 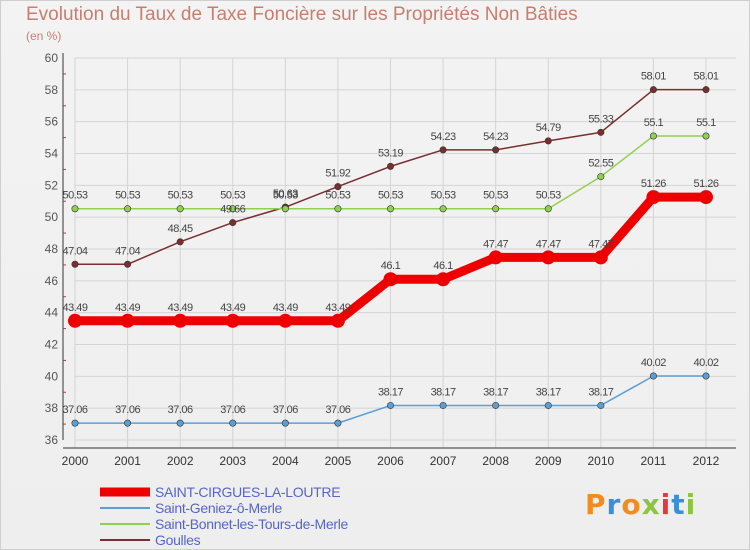 What do you see at coordinates (252, 524) in the screenshot?
I see `legend-label-saint-bonnet: Saint-Bonnet-les-Tours-de-Merle` at bounding box center [252, 524].